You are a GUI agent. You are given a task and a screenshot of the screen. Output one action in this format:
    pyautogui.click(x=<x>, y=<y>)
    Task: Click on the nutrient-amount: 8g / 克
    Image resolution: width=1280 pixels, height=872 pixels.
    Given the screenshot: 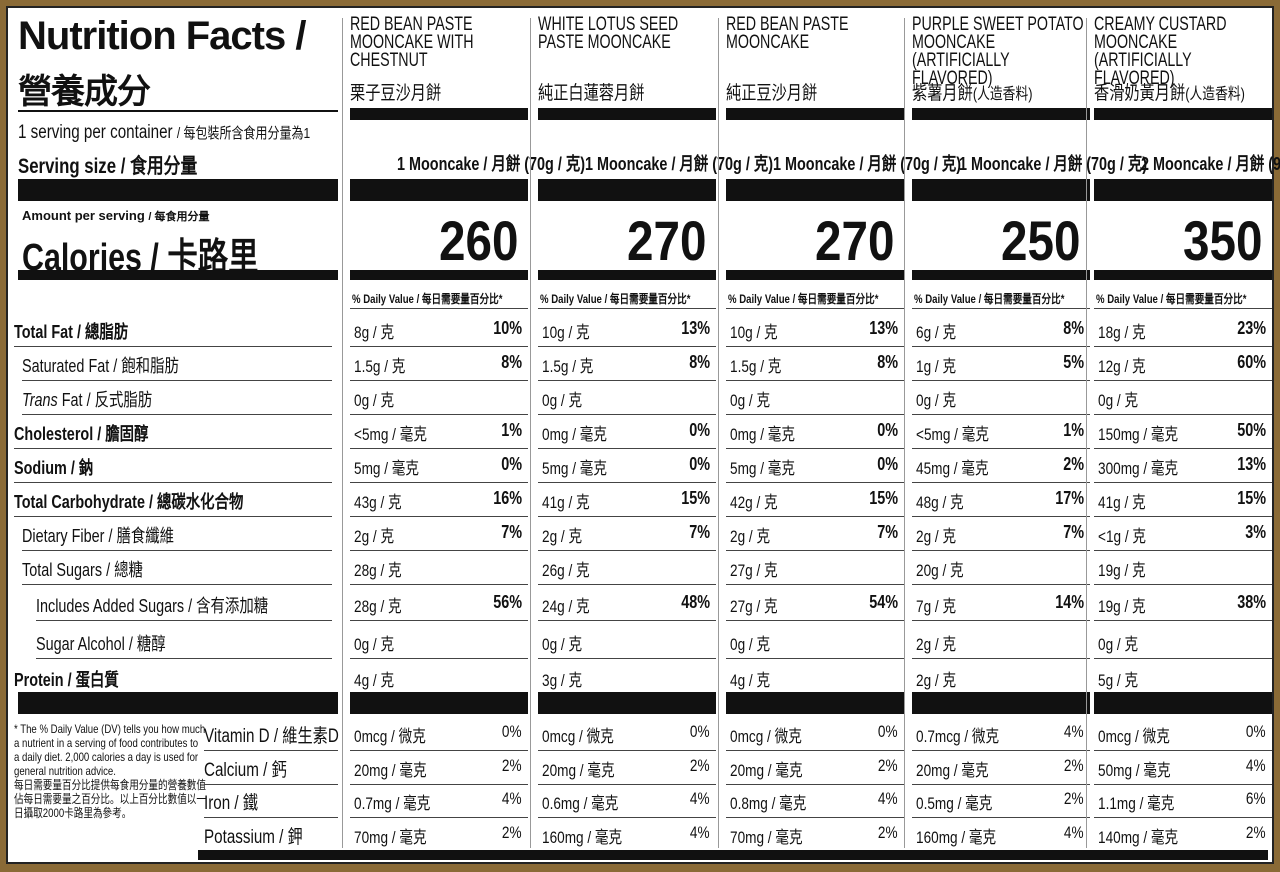 What is the action you would take?
    pyautogui.click(x=379, y=330)
    